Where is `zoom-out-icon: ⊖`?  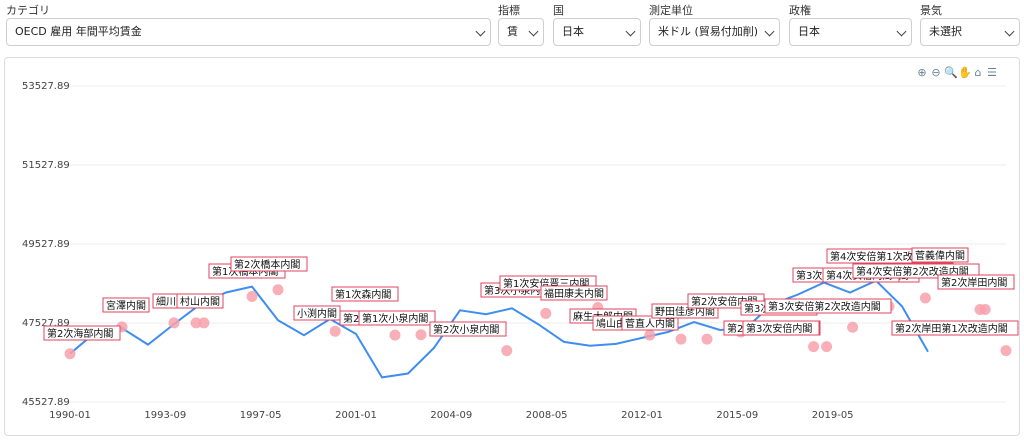
zoom-out-icon: ⊖ is located at coordinates (936, 72).